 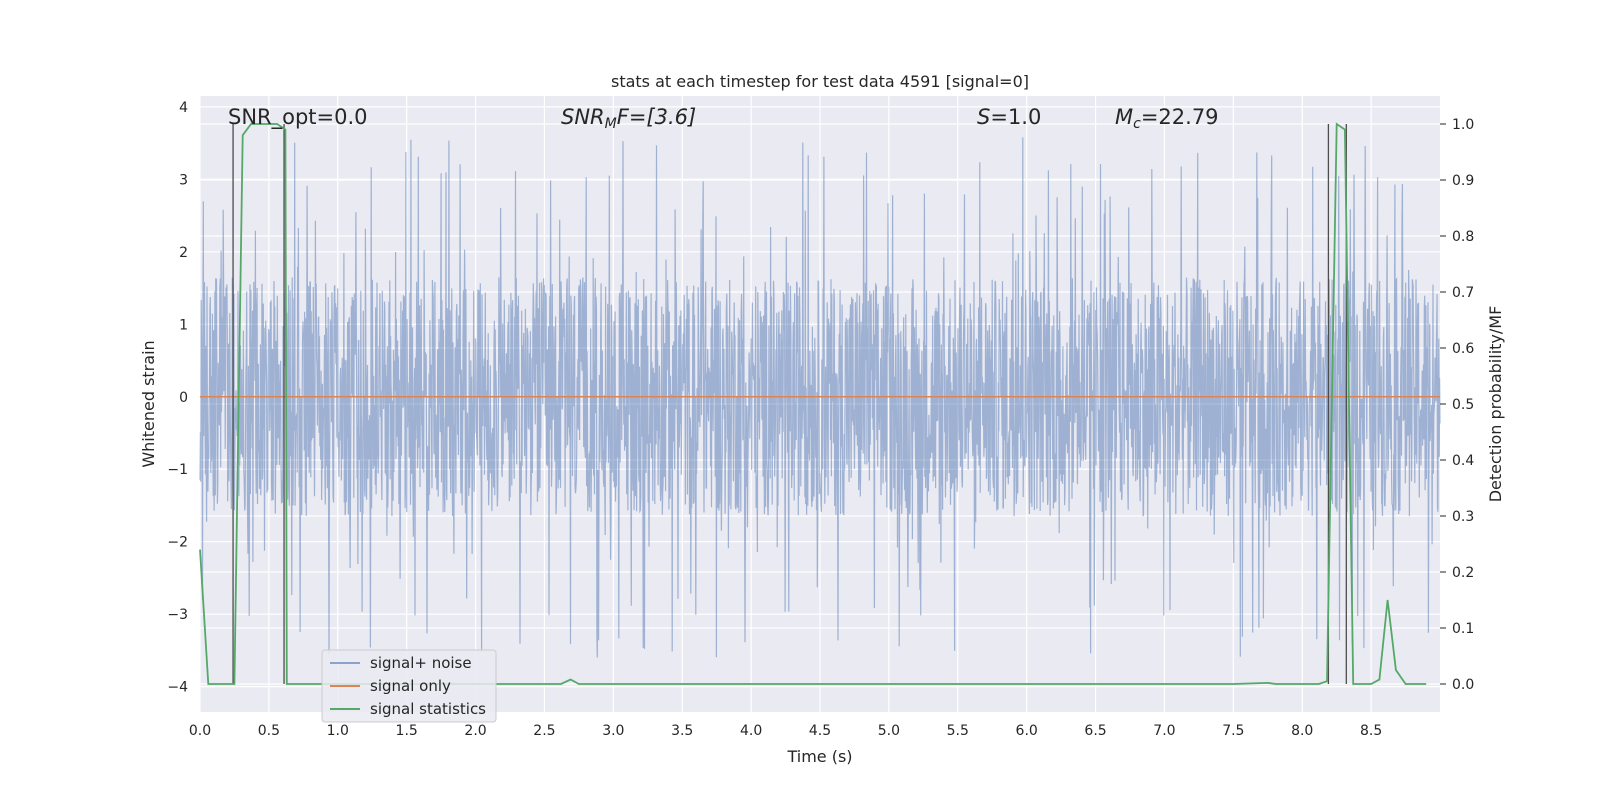 What do you see at coordinates (889, 731) in the screenshot?
I see `x-tick-label: 5.0` at bounding box center [889, 731].